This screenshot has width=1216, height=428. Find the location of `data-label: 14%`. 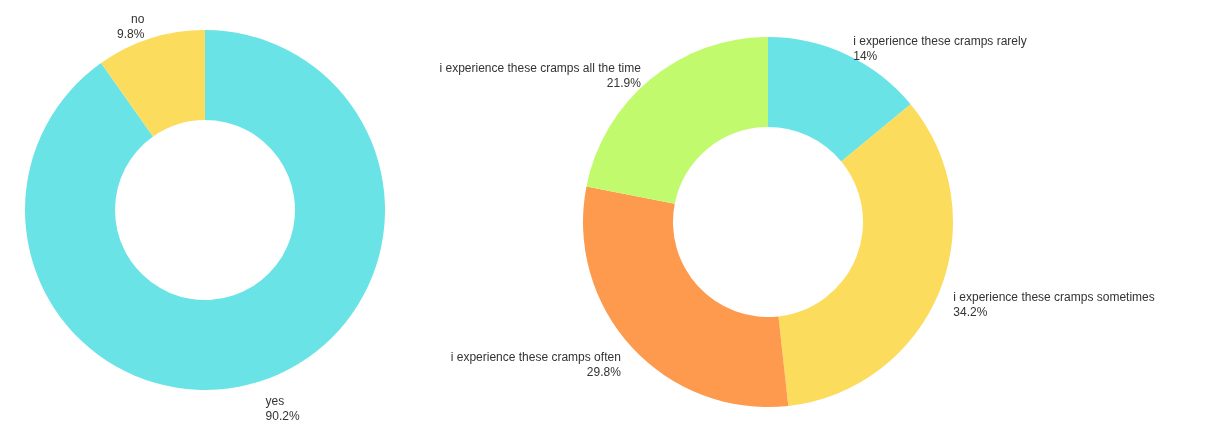

data-label: 14% is located at coordinates (865, 56).